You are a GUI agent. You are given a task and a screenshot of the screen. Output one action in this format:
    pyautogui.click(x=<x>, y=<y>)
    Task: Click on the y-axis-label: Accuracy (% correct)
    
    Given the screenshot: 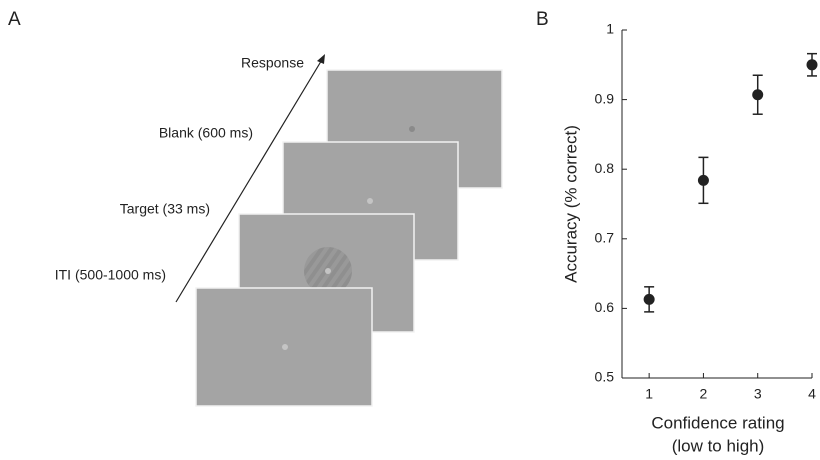 What is the action you would take?
    pyautogui.click(x=570, y=204)
    